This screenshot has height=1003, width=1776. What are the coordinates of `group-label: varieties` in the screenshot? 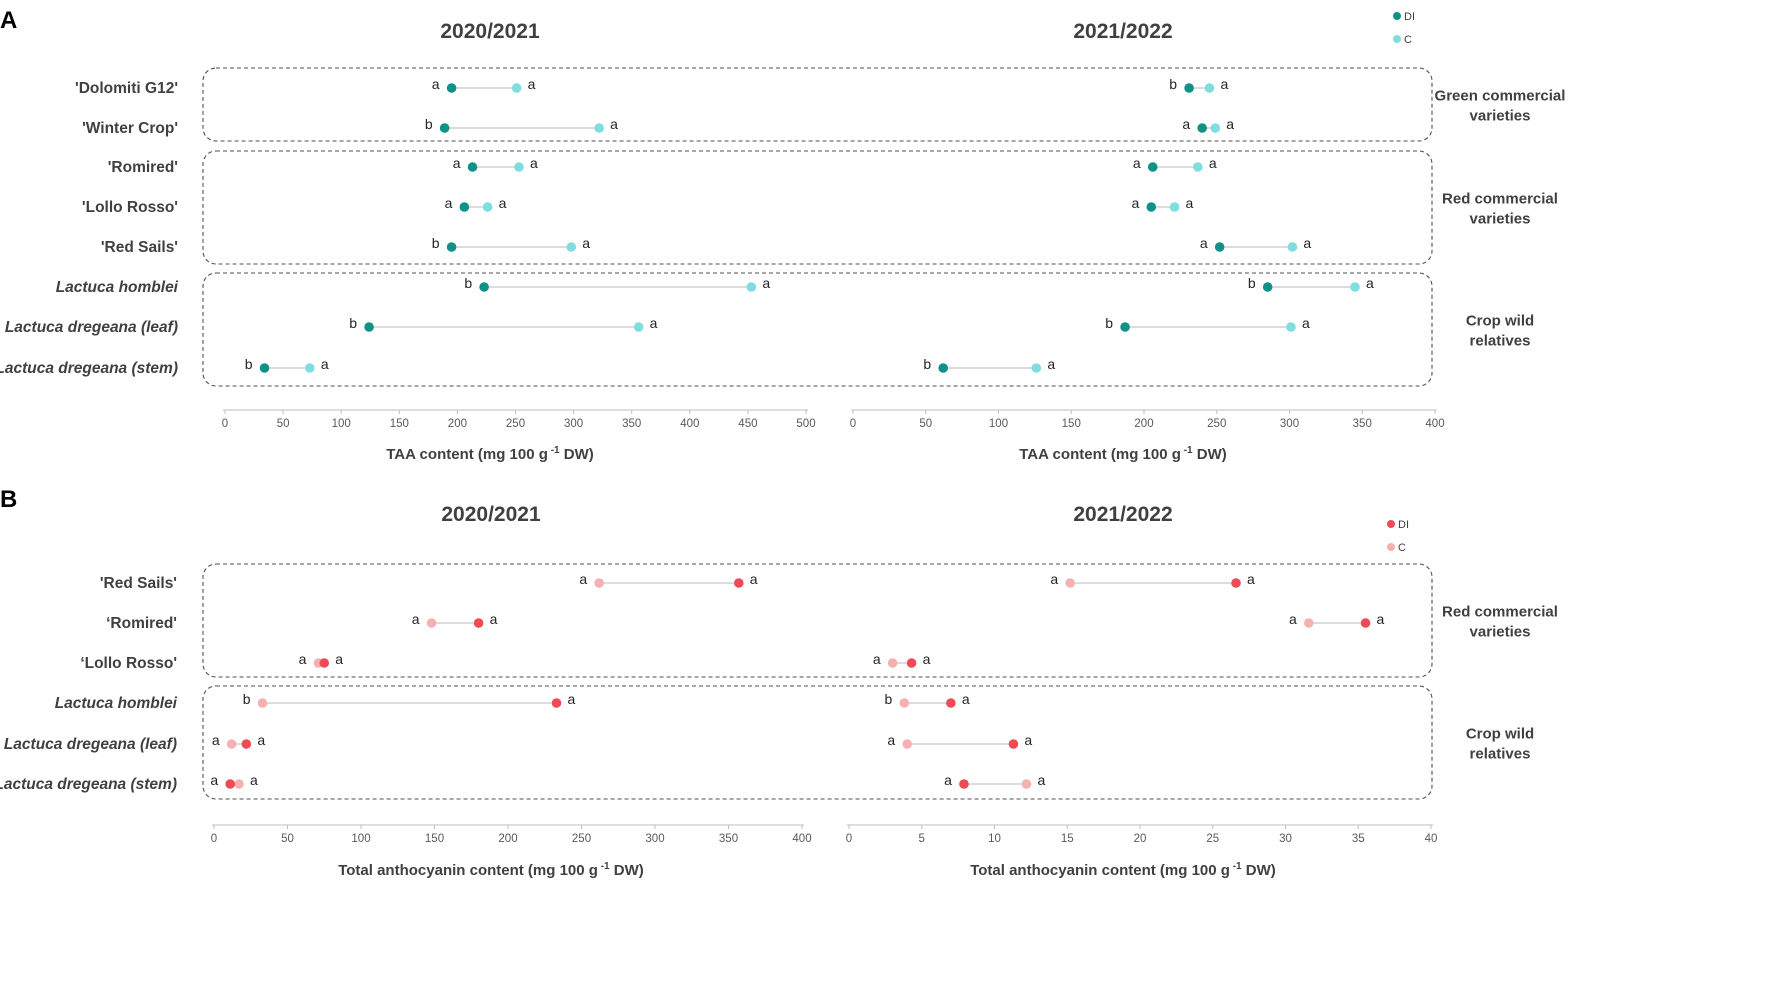 It's located at (1500, 219).